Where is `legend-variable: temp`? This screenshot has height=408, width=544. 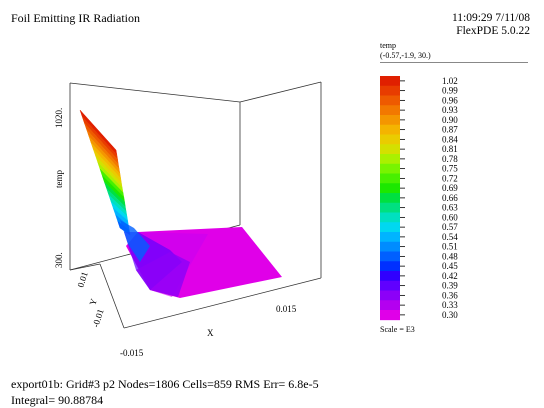
legend-variable: temp is located at coordinates (388, 45).